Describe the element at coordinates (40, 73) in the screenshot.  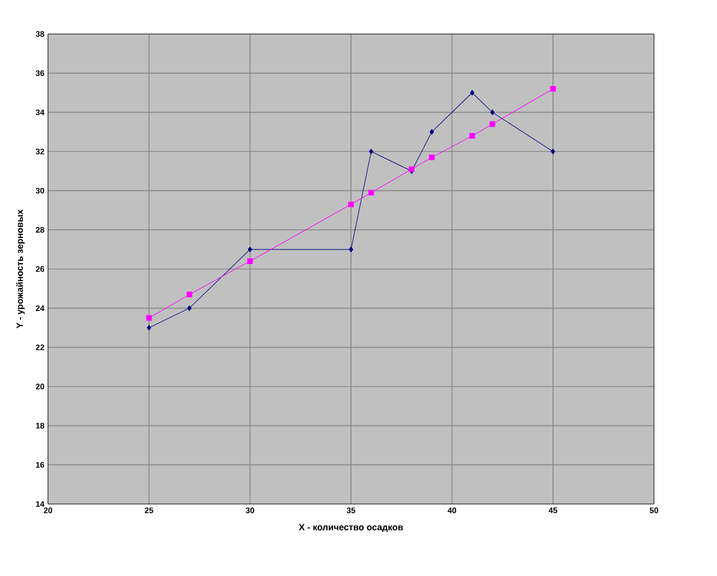
I see `y-tick-label: 36` at that location.